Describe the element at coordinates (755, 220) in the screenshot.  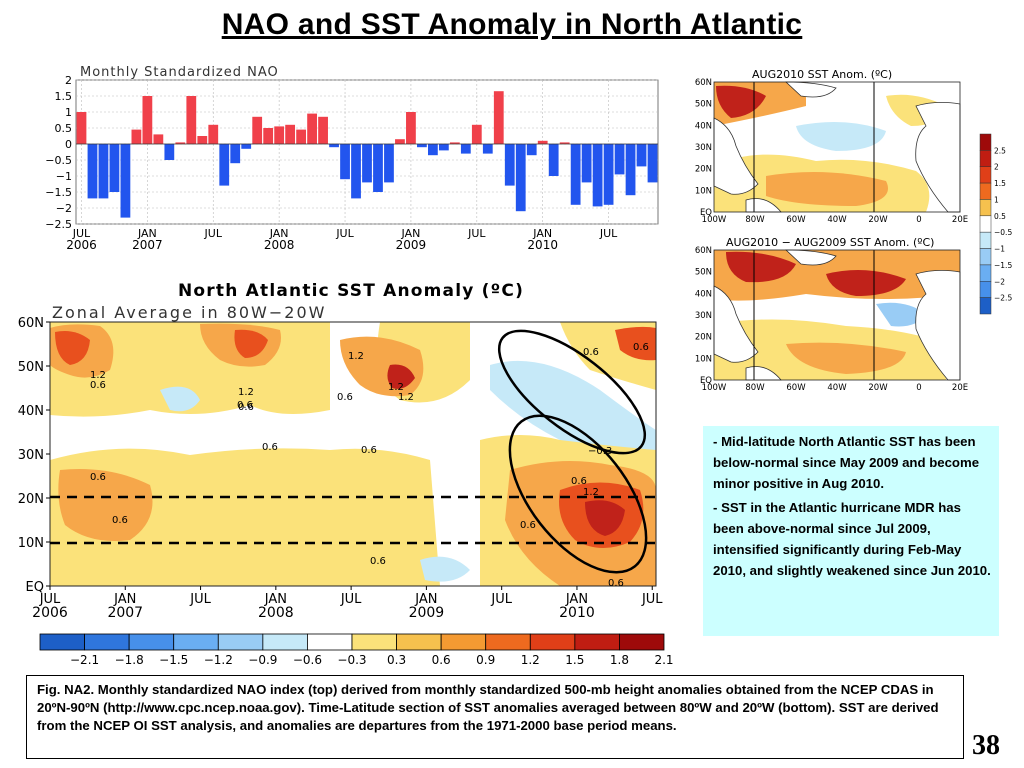
I see `map-x-tick-label: 80W` at that location.